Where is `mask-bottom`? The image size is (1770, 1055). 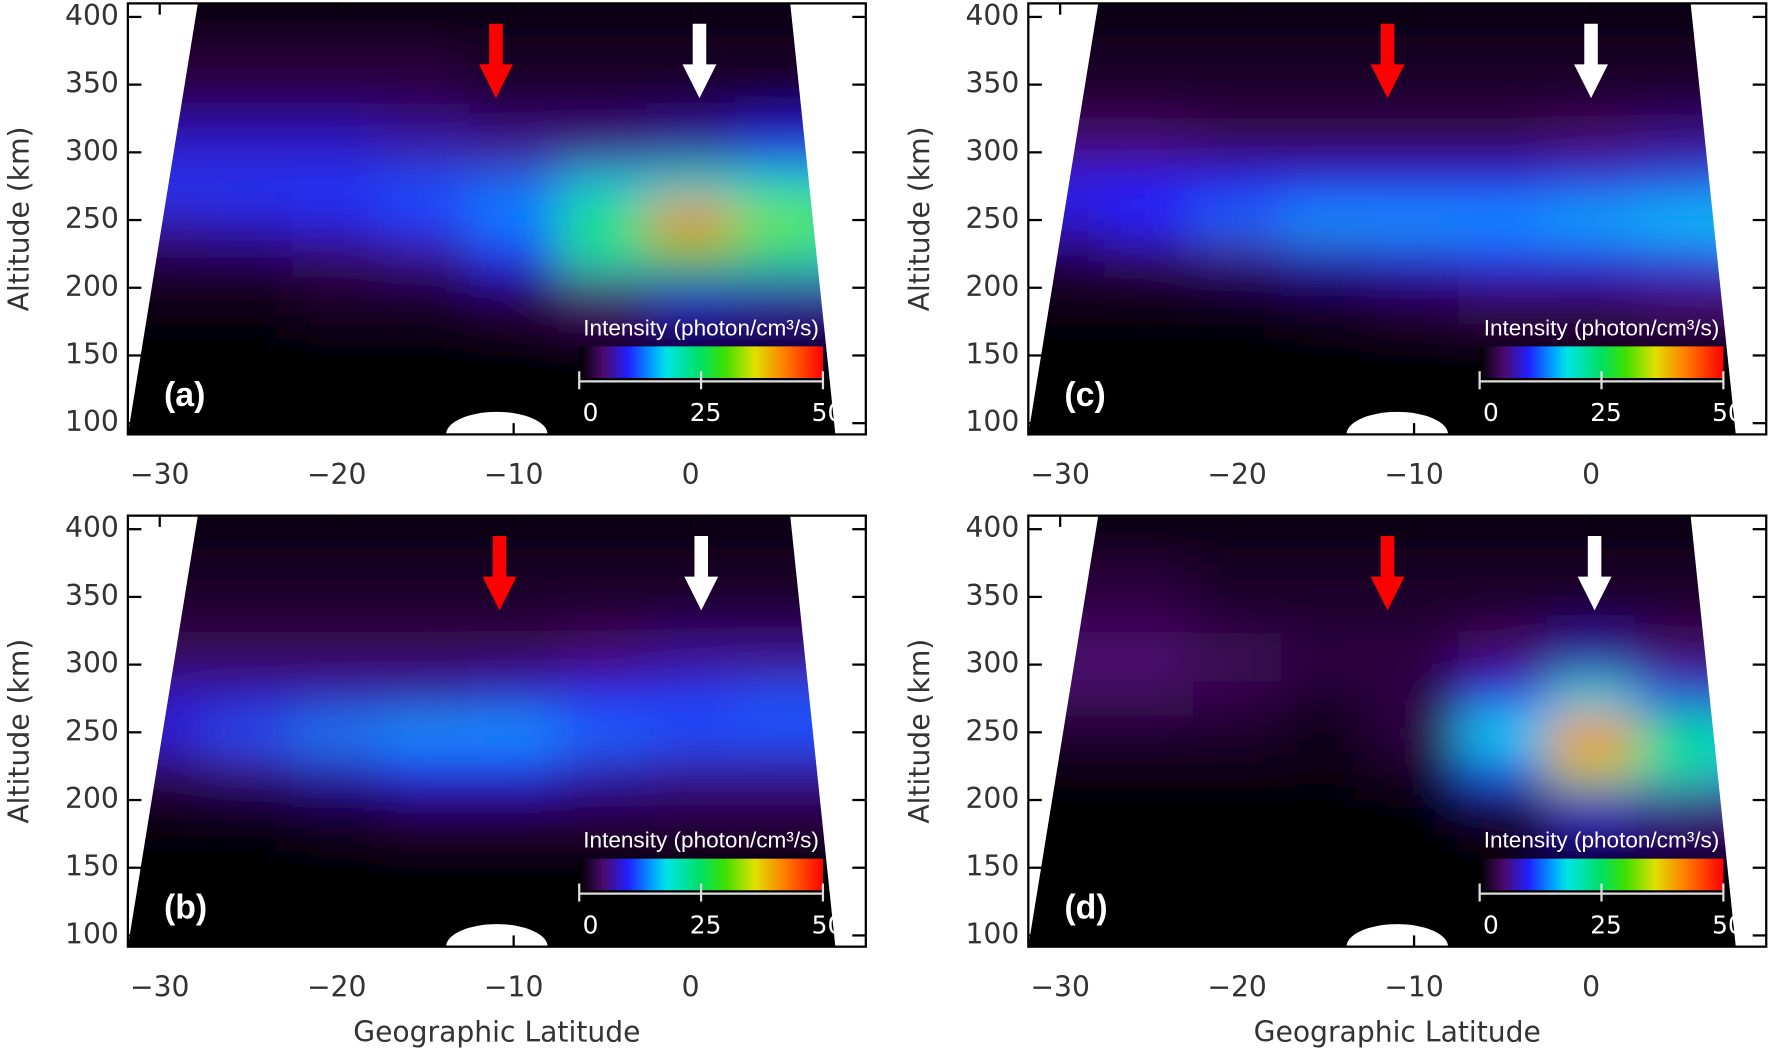 mask-bottom is located at coordinates (1397, 935).